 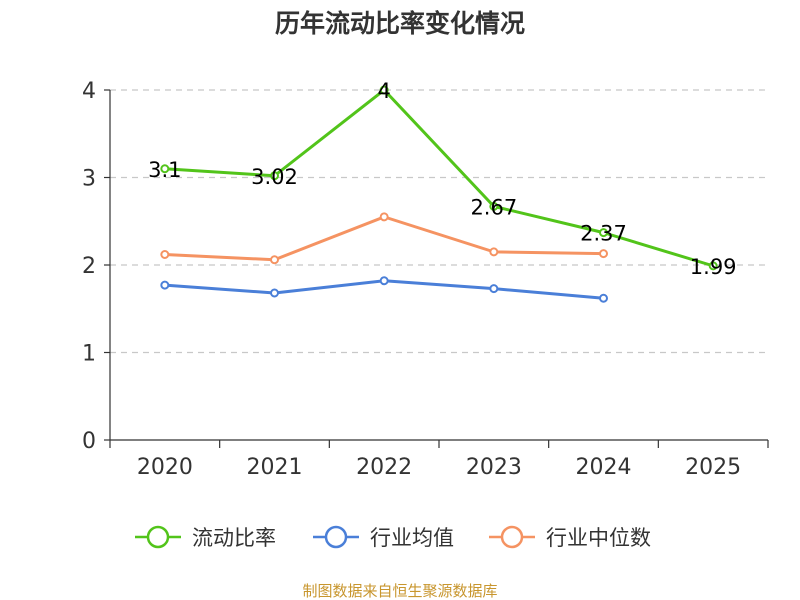 I want to click on x-tick-label-2020: 2020, so click(x=165, y=467).